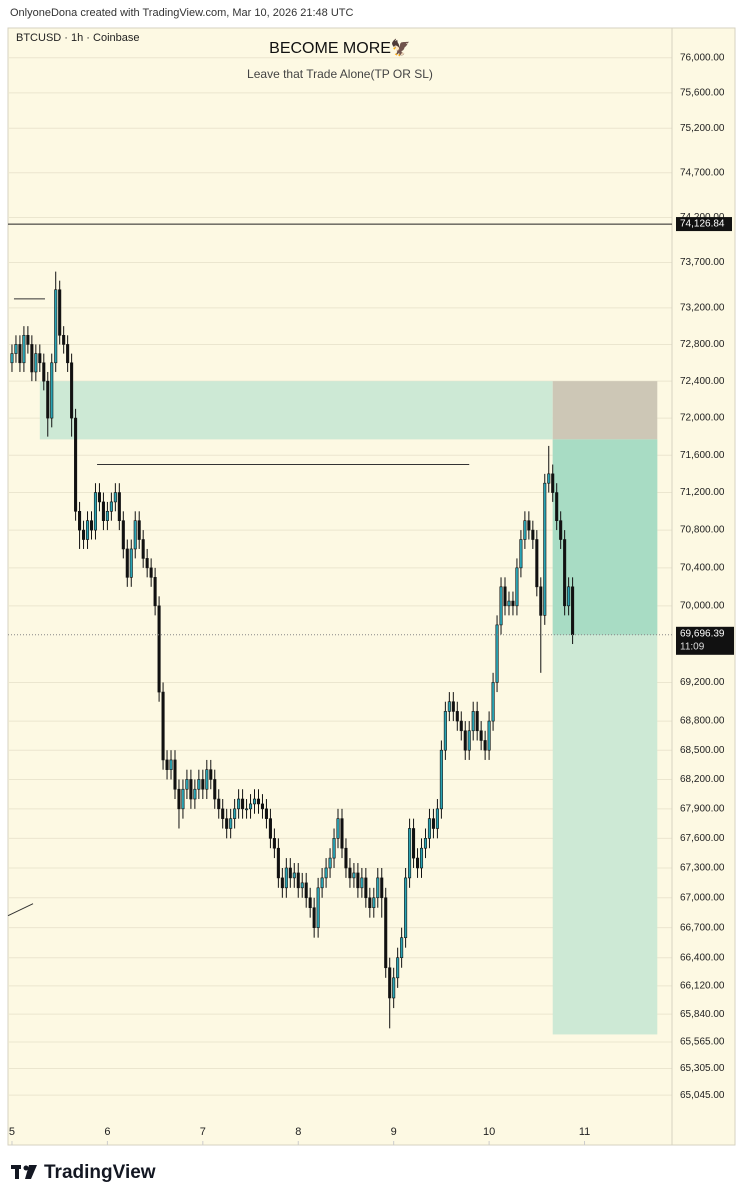 The image size is (742, 1200). Describe the element at coordinates (702, 721) in the screenshot. I see `y-tick-label: 68,800.00` at that location.